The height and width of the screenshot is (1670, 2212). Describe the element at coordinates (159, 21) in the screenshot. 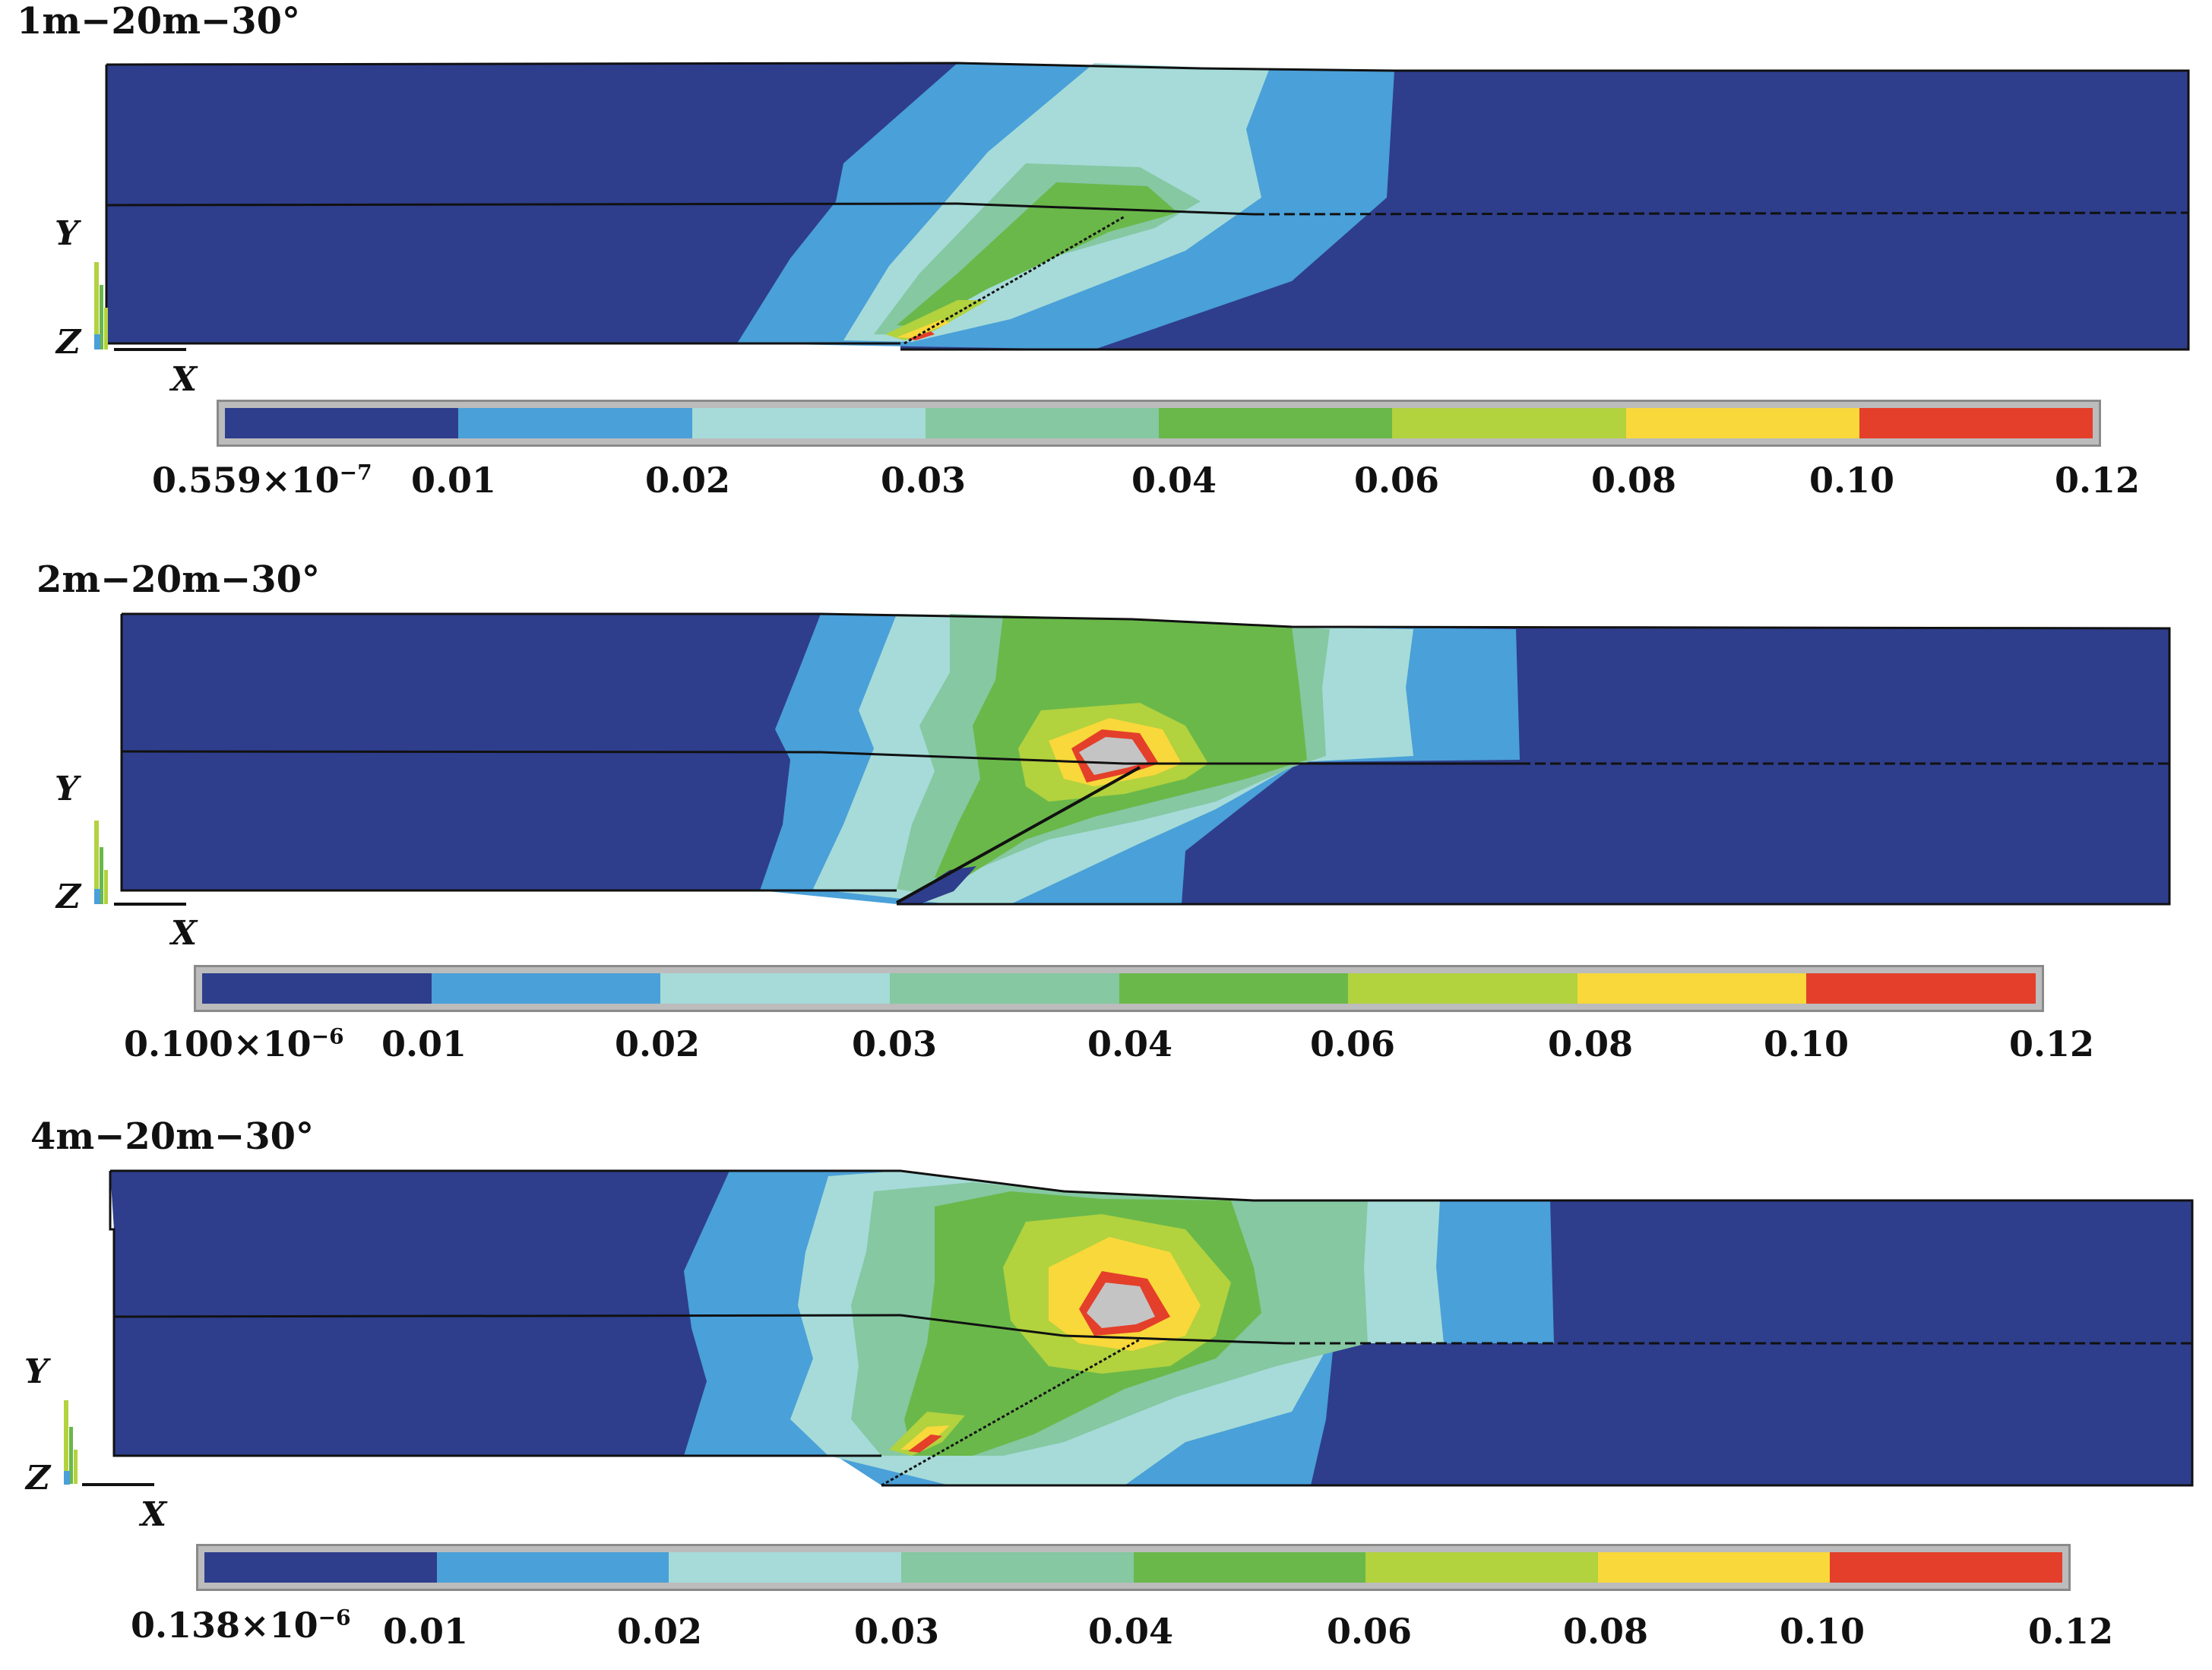

I see `panel-title: 1m−20m−30°` at that location.